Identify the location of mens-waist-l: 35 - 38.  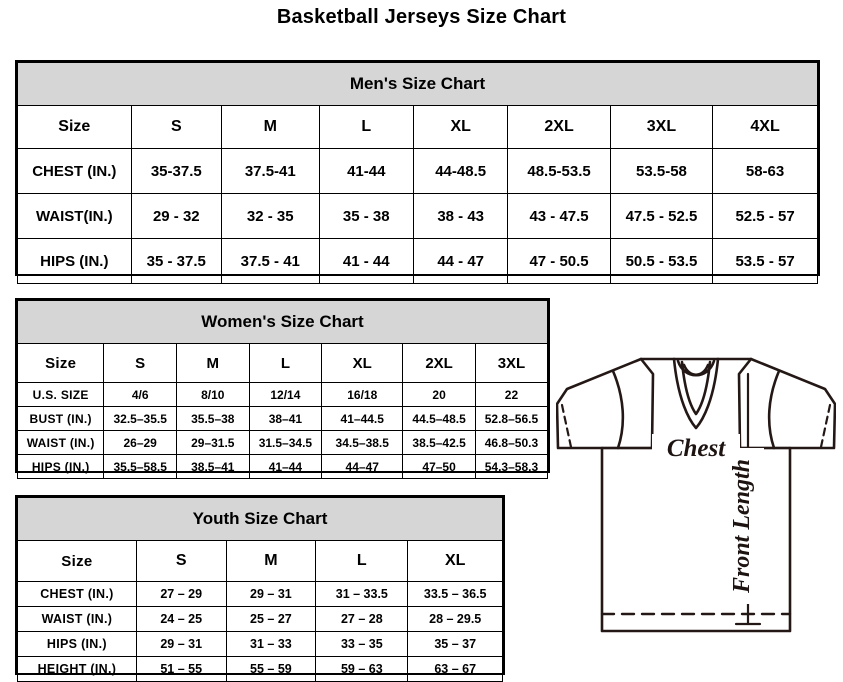
(366, 216).